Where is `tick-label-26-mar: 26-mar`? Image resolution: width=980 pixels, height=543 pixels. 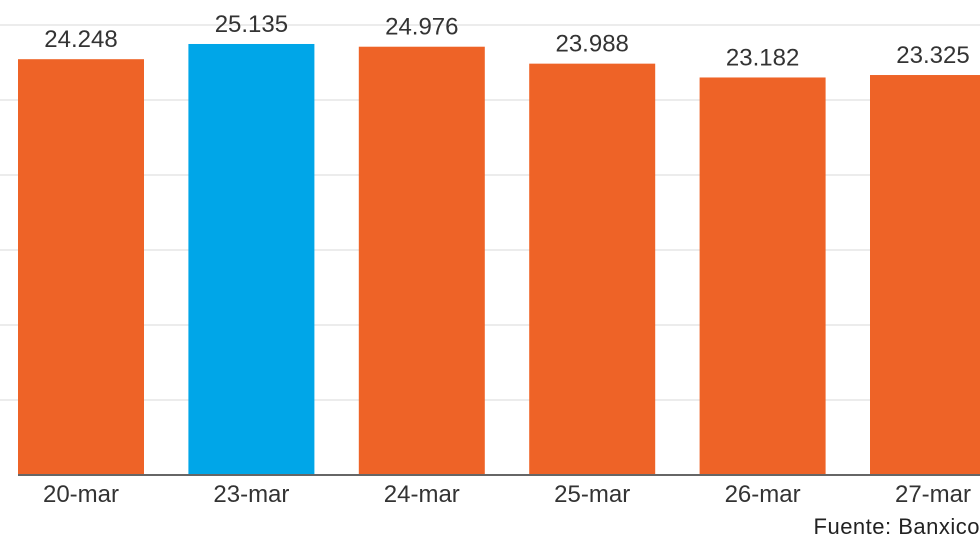 tick-label-26-mar: 26-mar is located at coordinates (763, 494).